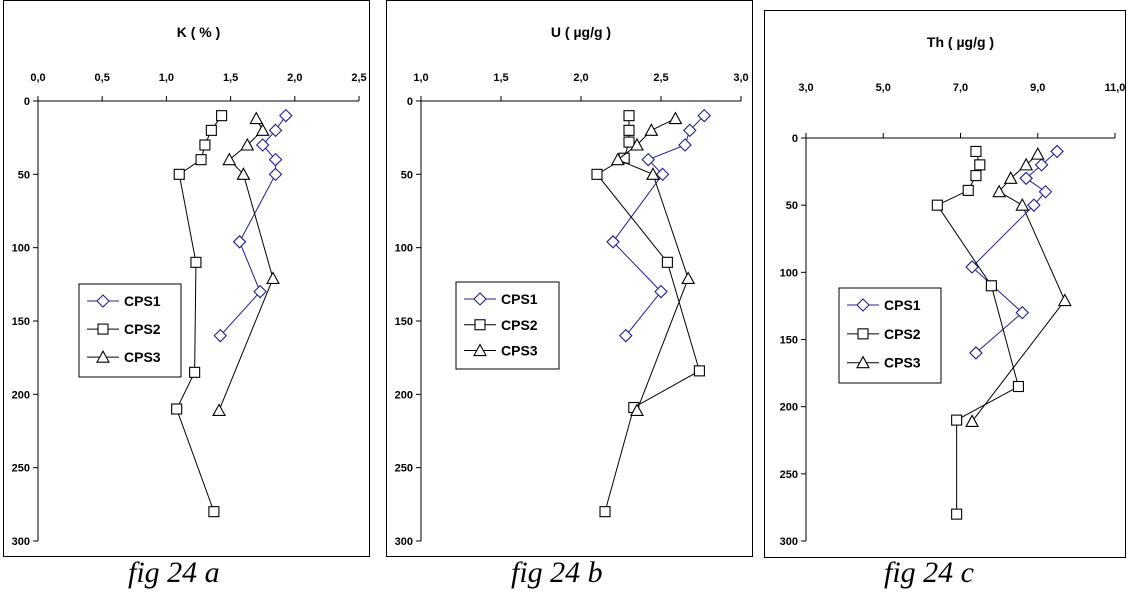 This screenshot has width=1129, height=601. Describe the element at coordinates (358, 78) in the screenshot. I see `x-tick-label: 2,5` at that location.